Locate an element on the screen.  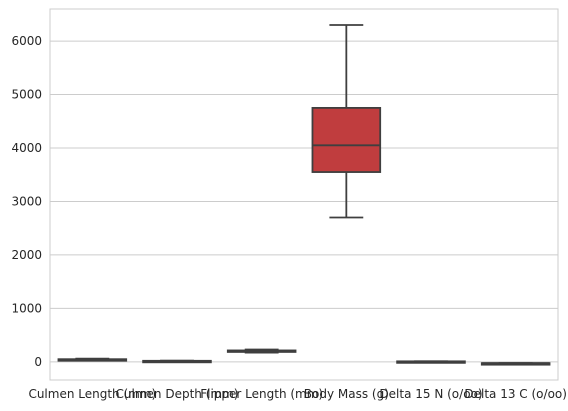
x-tick-label: Body Mass (g) is located at coordinates (346, 394).